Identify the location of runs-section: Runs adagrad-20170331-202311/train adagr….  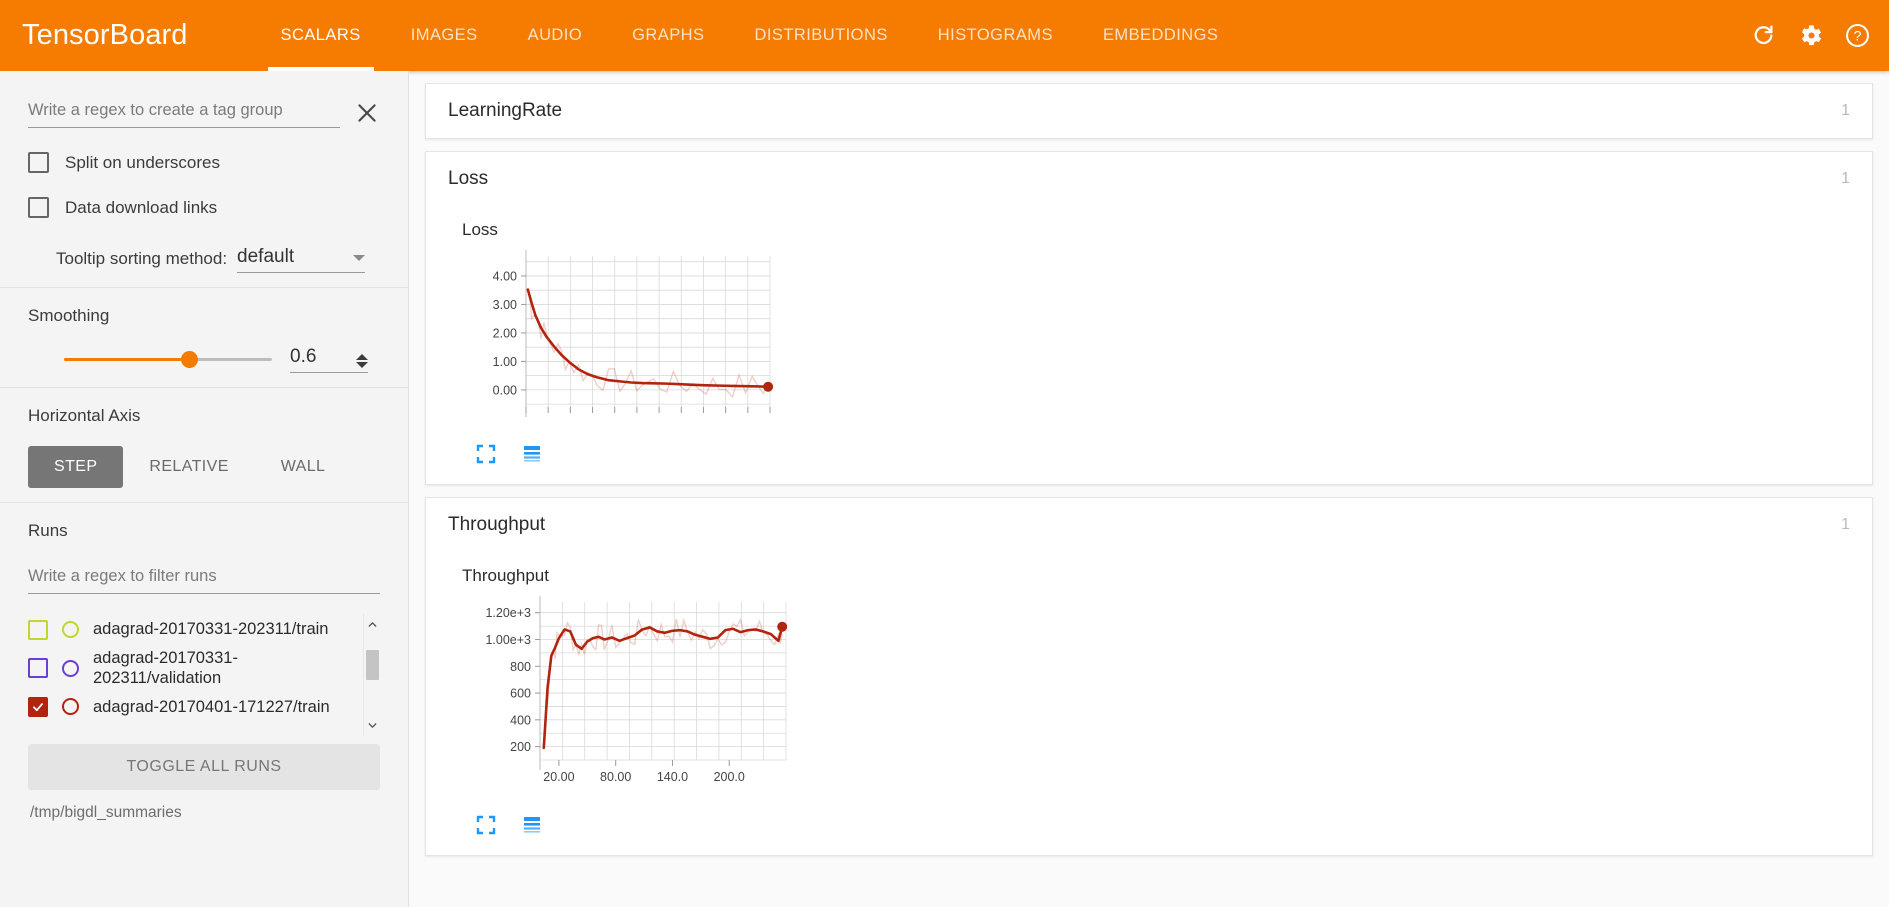
(204, 669).